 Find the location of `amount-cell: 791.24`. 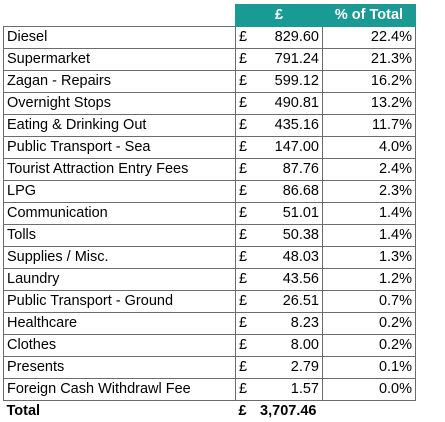

amount-cell: 791.24 is located at coordinates (287, 59).